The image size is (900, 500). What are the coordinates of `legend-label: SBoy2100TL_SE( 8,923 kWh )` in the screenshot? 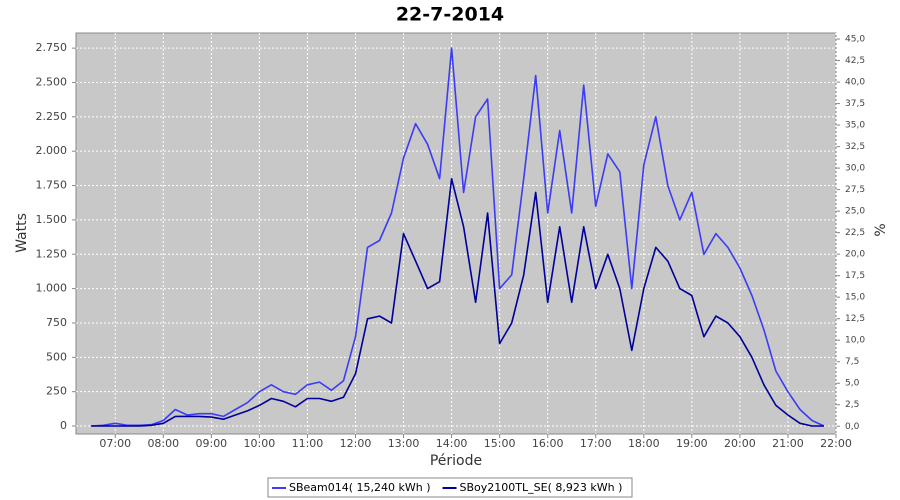 It's located at (541, 487).